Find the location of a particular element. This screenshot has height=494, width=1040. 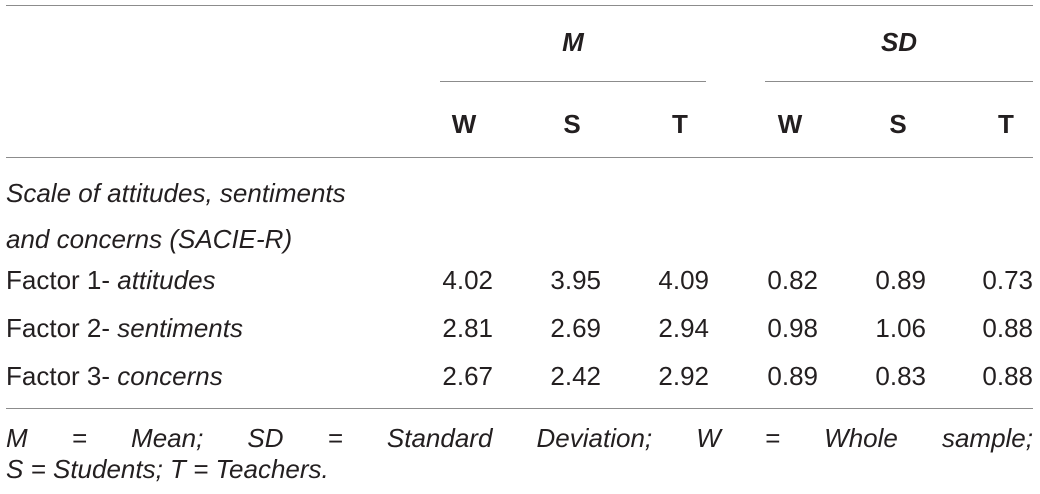

col-header-m-t: T is located at coordinates (680, 124).